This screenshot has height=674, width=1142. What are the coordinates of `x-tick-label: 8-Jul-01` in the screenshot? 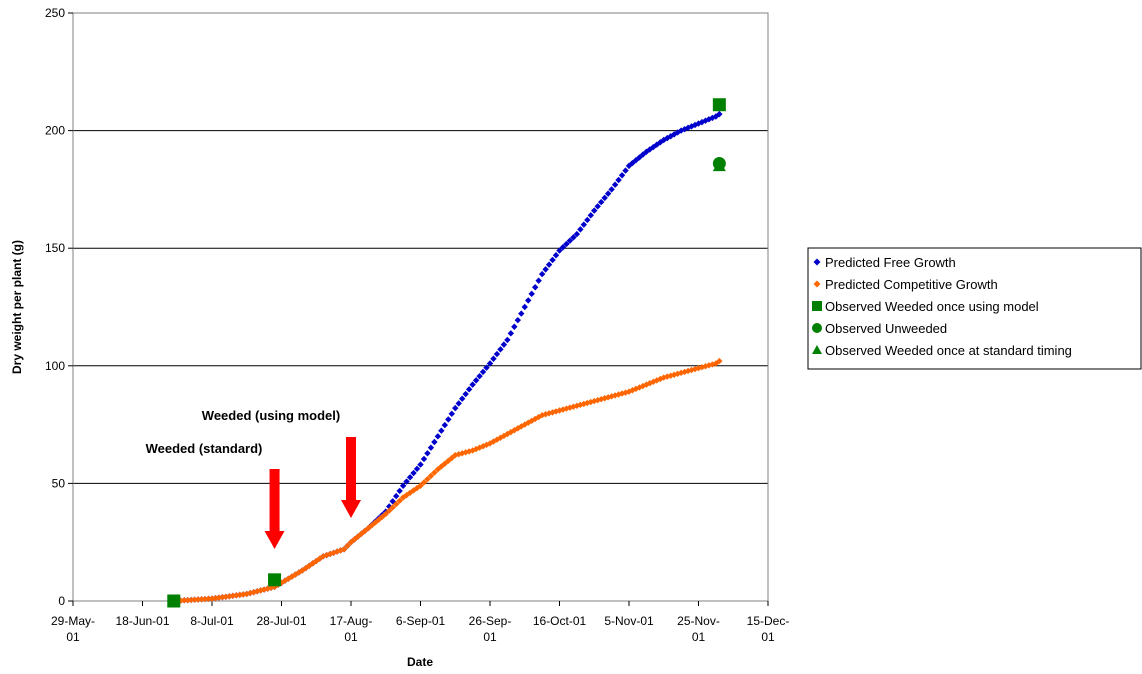 It's located at (212, 621).